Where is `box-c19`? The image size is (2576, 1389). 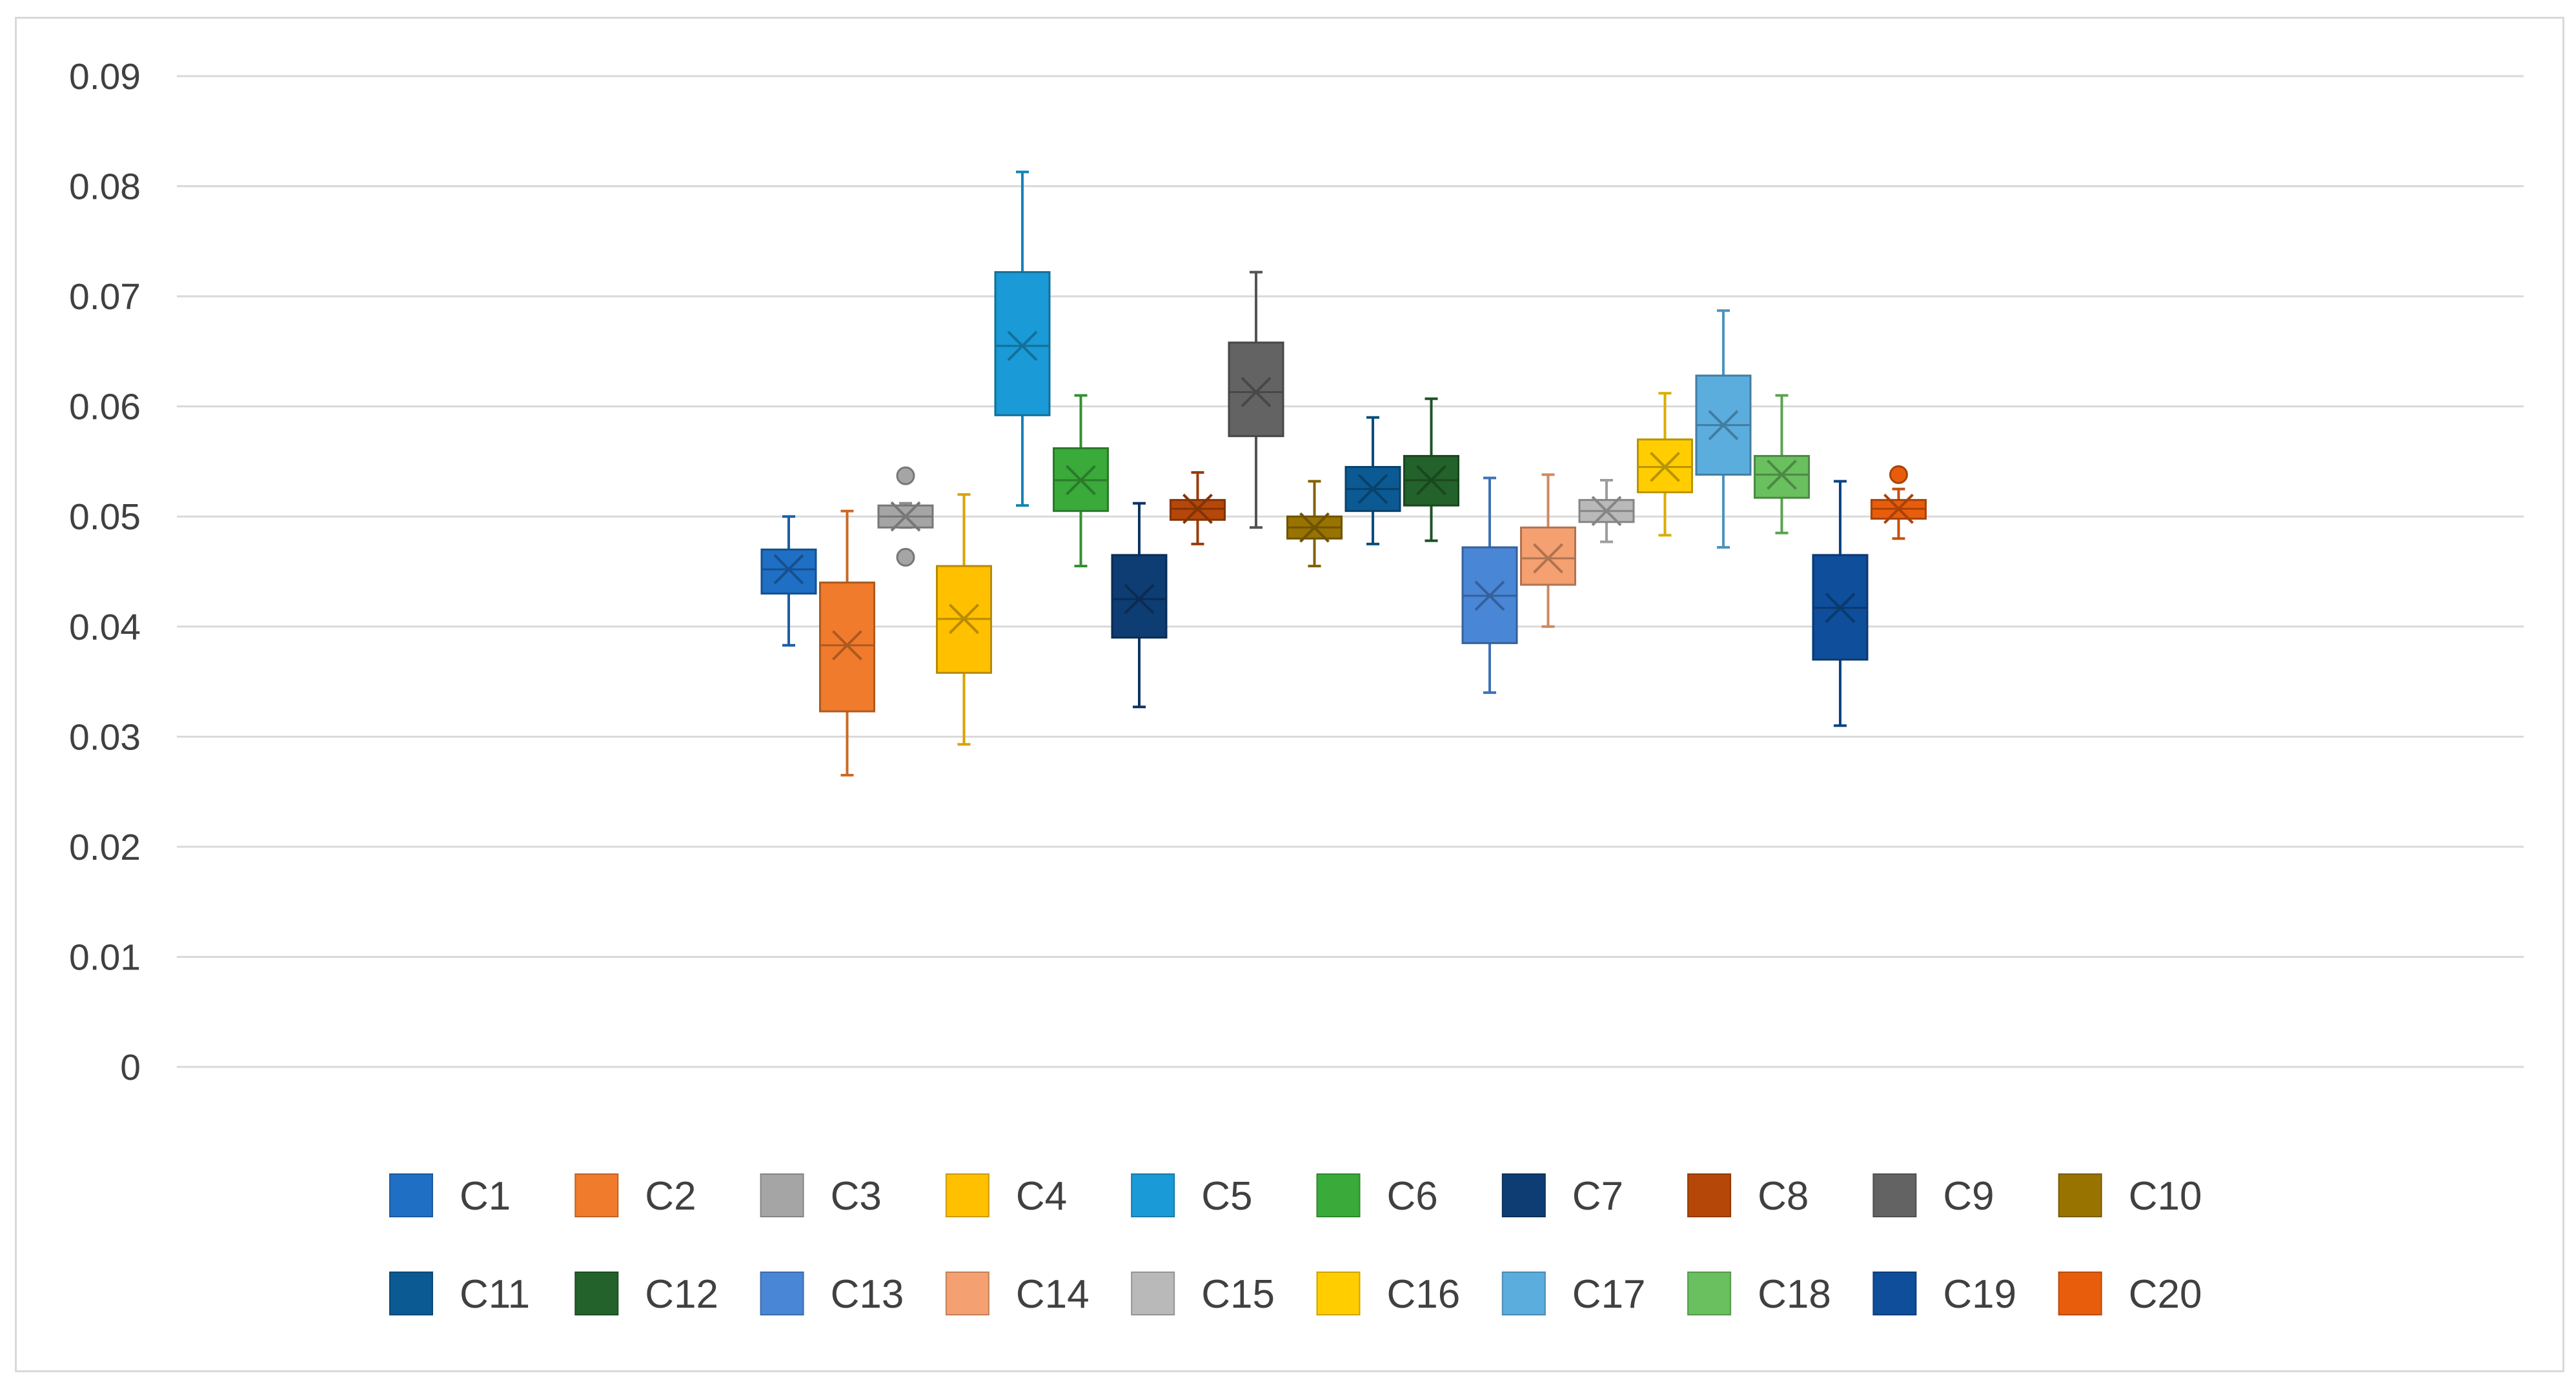 box-c19 is located at coordinates (1840, 603).